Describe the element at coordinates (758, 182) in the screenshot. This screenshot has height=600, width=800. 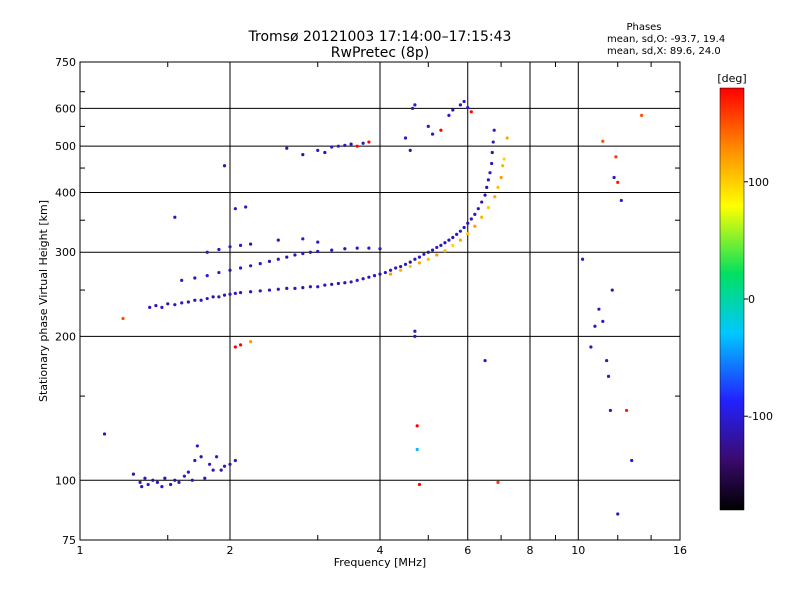
I see `colorbar-tick-label: 100` at that location.